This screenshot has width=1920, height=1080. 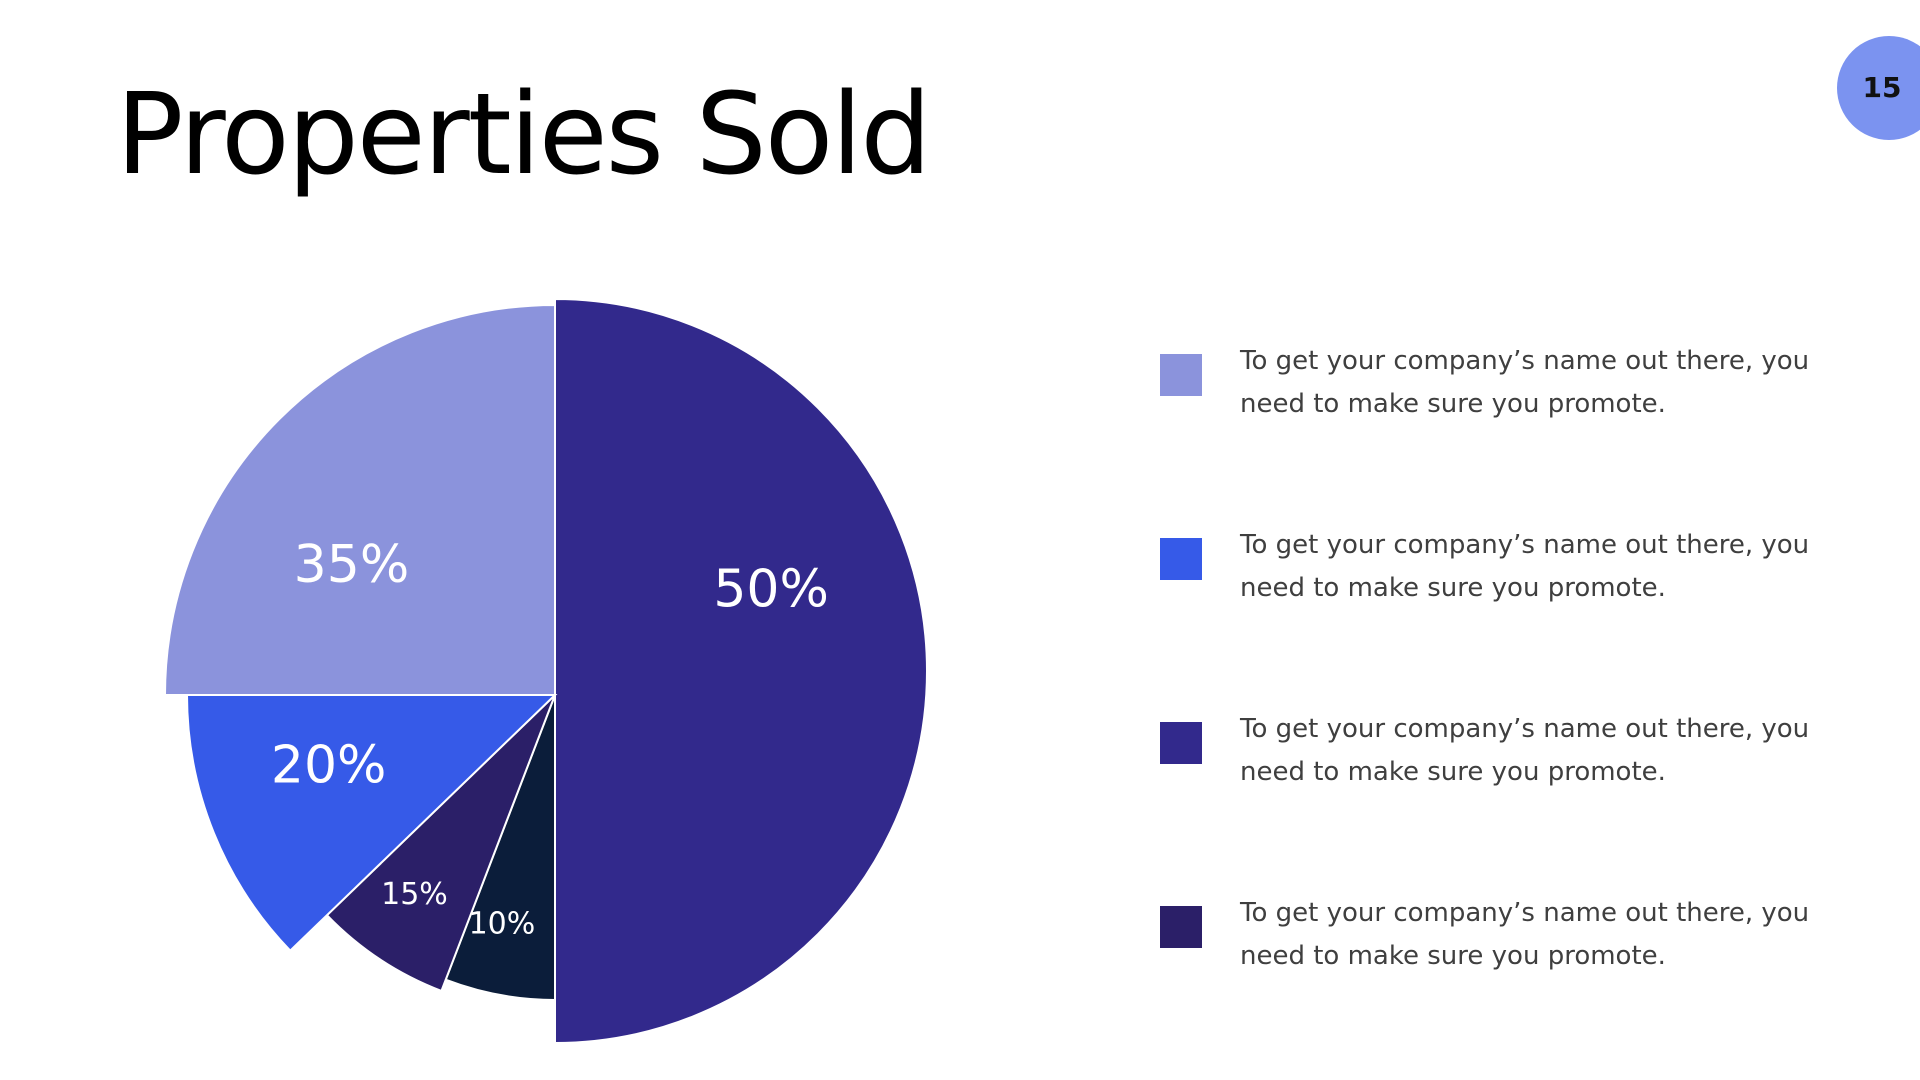 What do you see at coordinates (414, 894) in the screenshot?
I see `pie-slice-label: 15%` at bounding box center [414, 894].